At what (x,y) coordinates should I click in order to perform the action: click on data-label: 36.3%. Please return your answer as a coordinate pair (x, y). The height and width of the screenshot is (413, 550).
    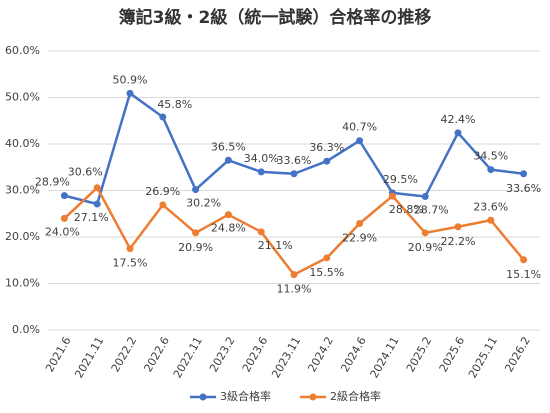
    Looking at the image, I should click on (326, 147).